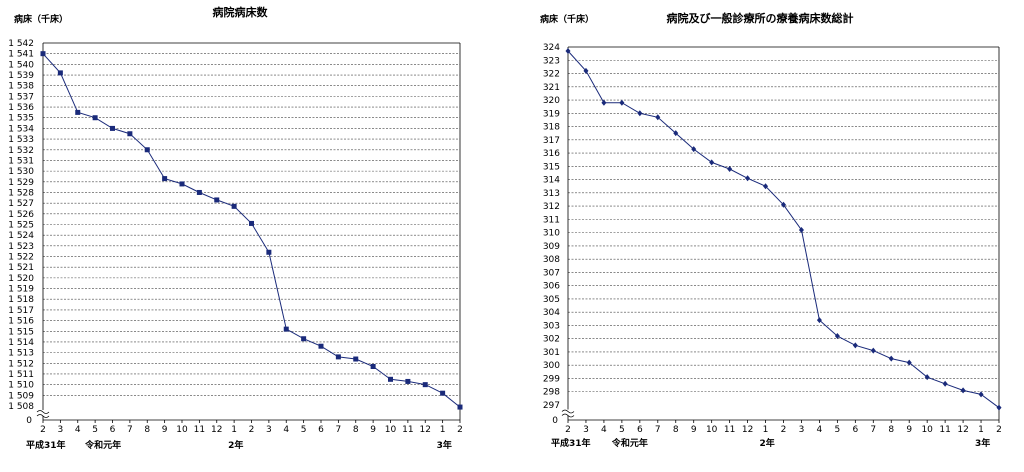  Describe the element at coordinates (551, 207) in the screenshot. I see `y-tick-label: 312` at that location.